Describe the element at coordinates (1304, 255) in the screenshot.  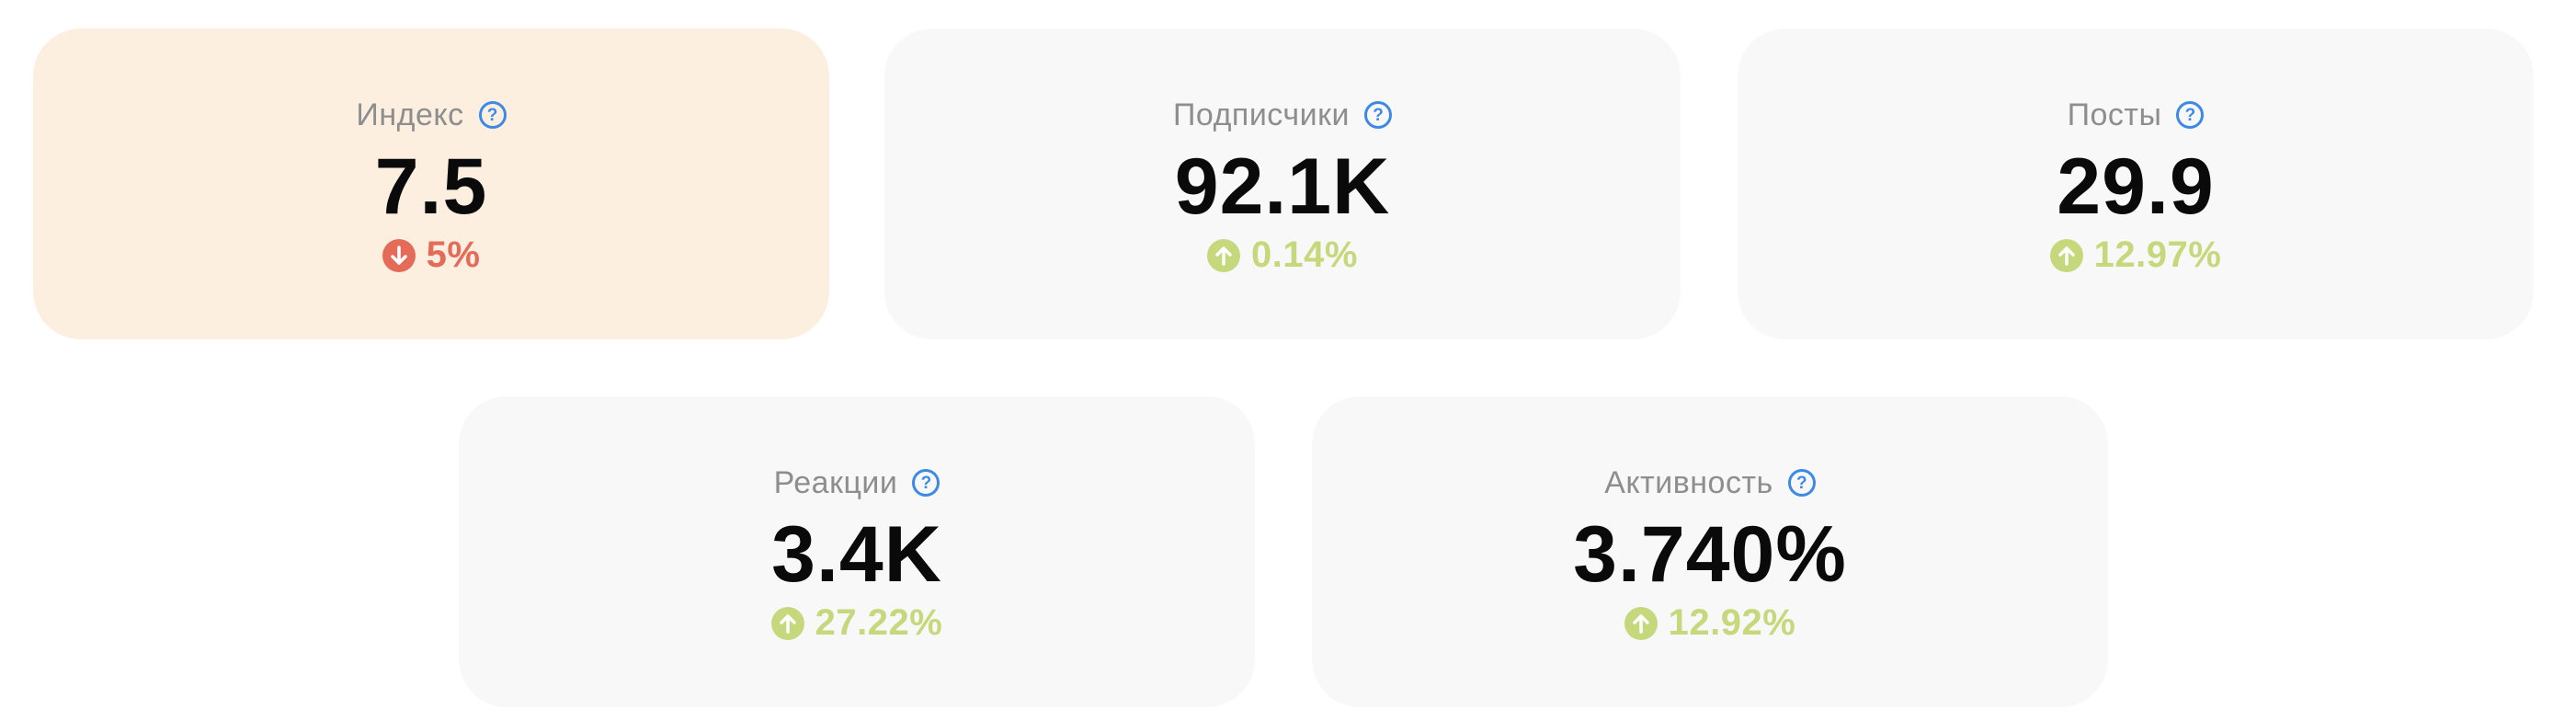
I see `stat-change: 0.14%` at that location.